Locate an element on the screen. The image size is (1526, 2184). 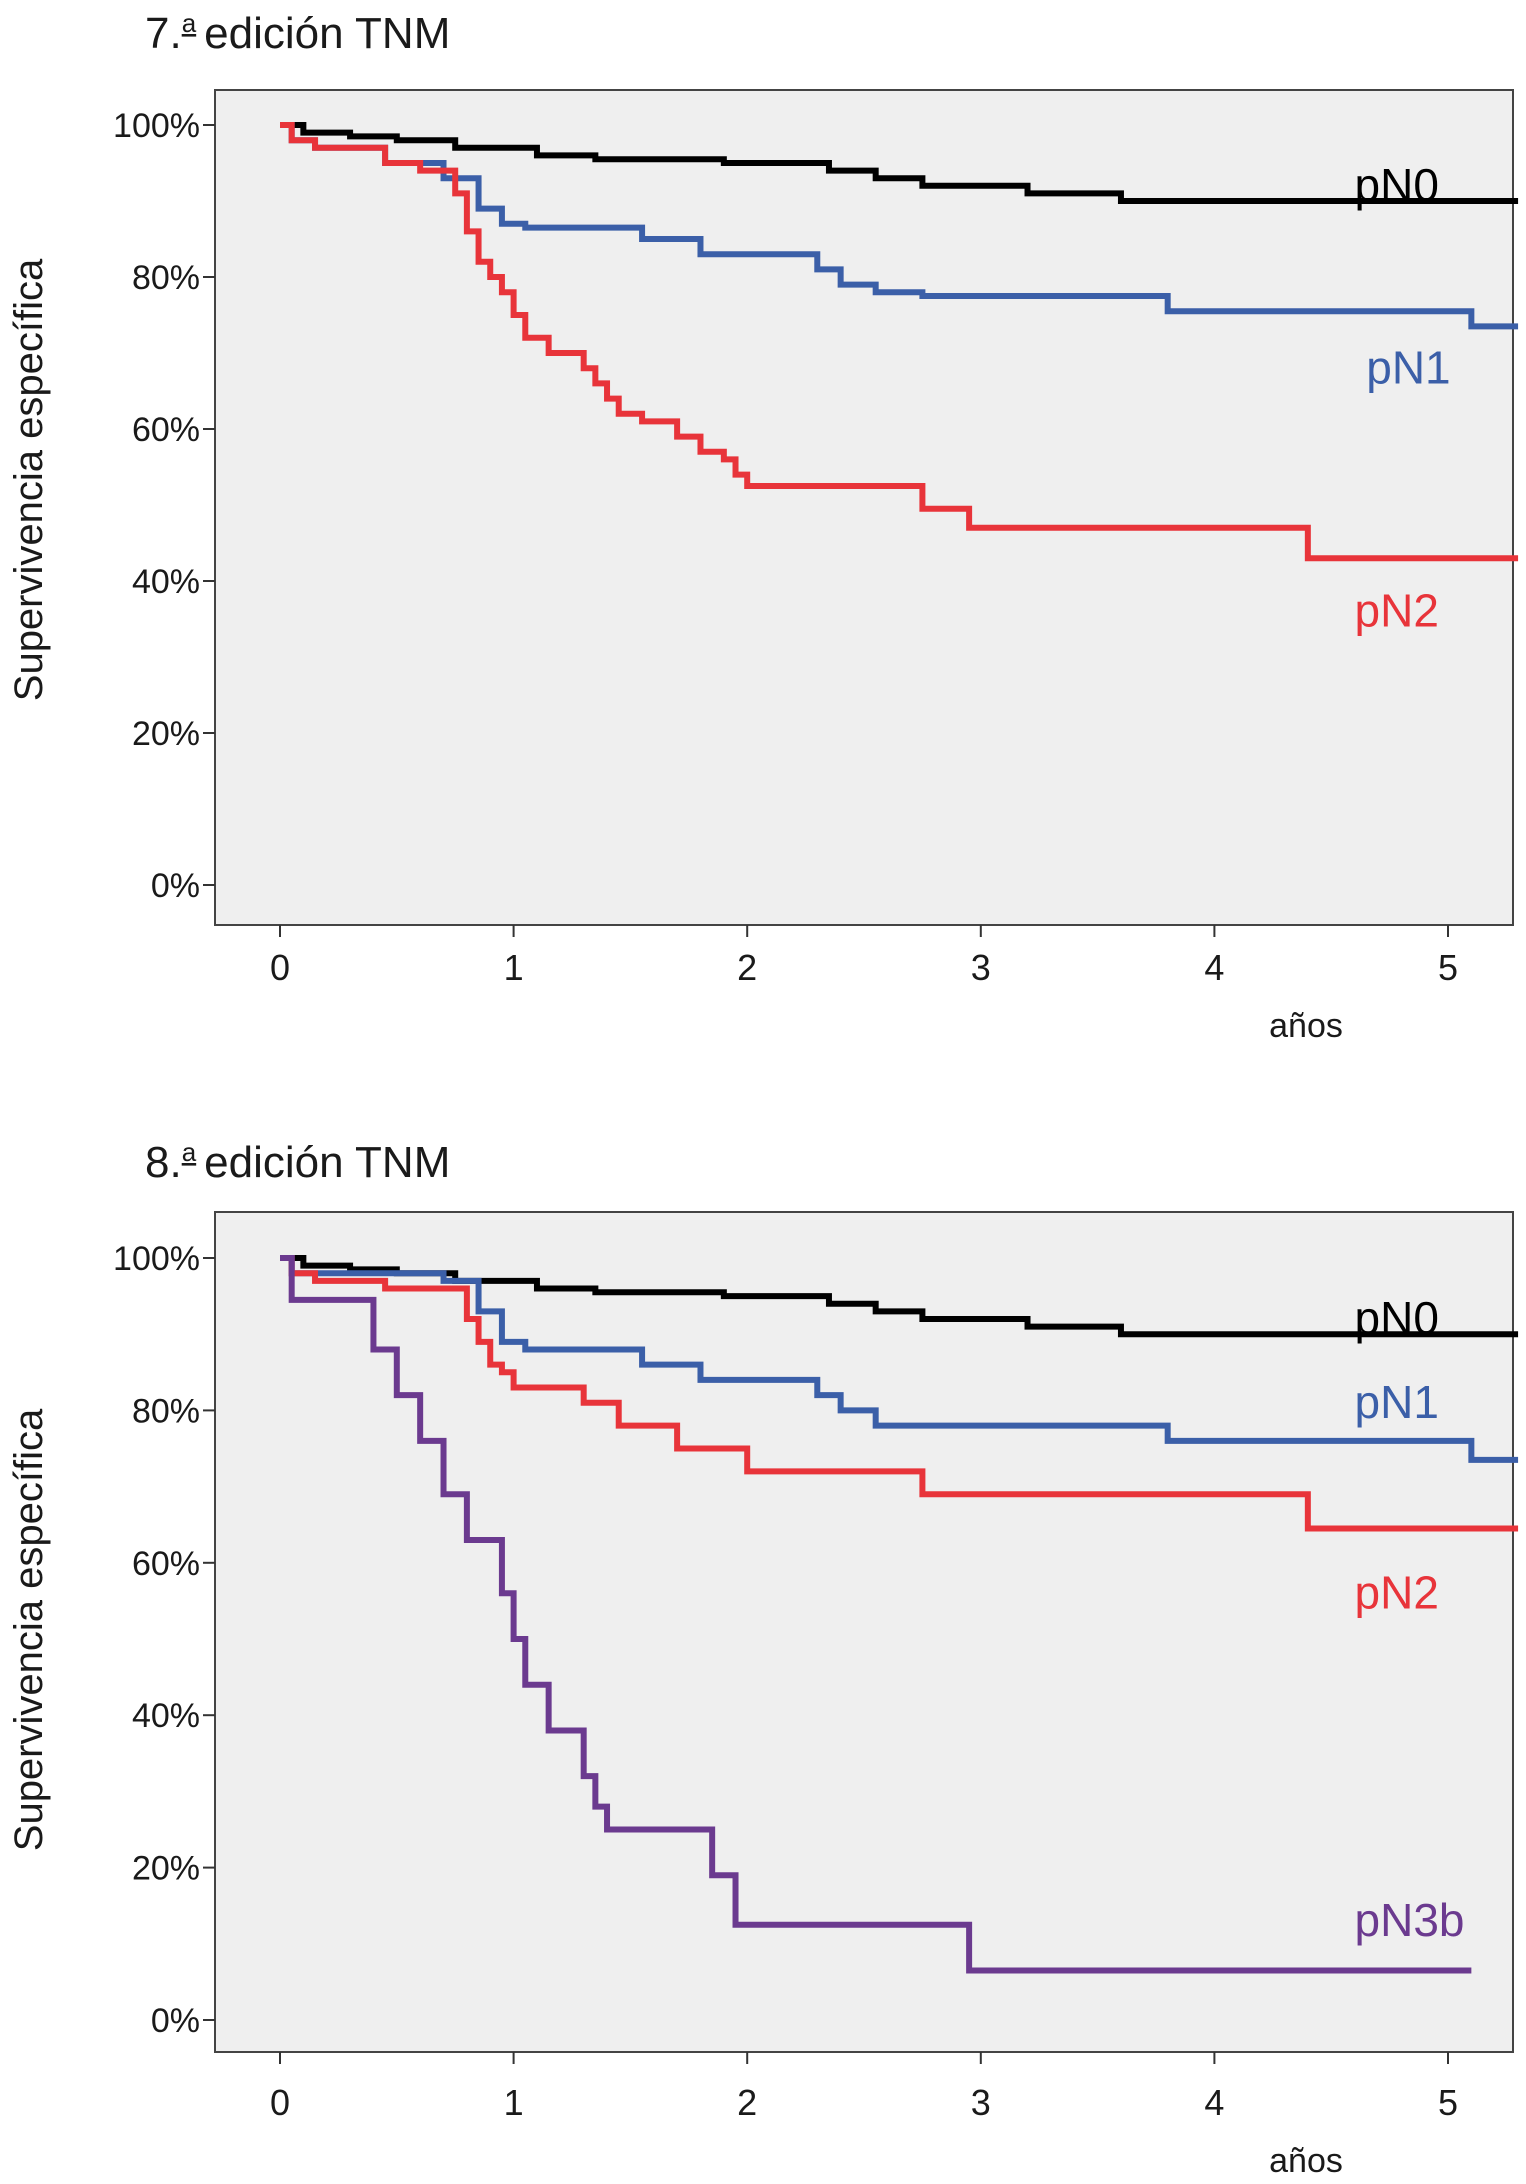
survival-curve-pn1 is located at coordinates (899, 1359).